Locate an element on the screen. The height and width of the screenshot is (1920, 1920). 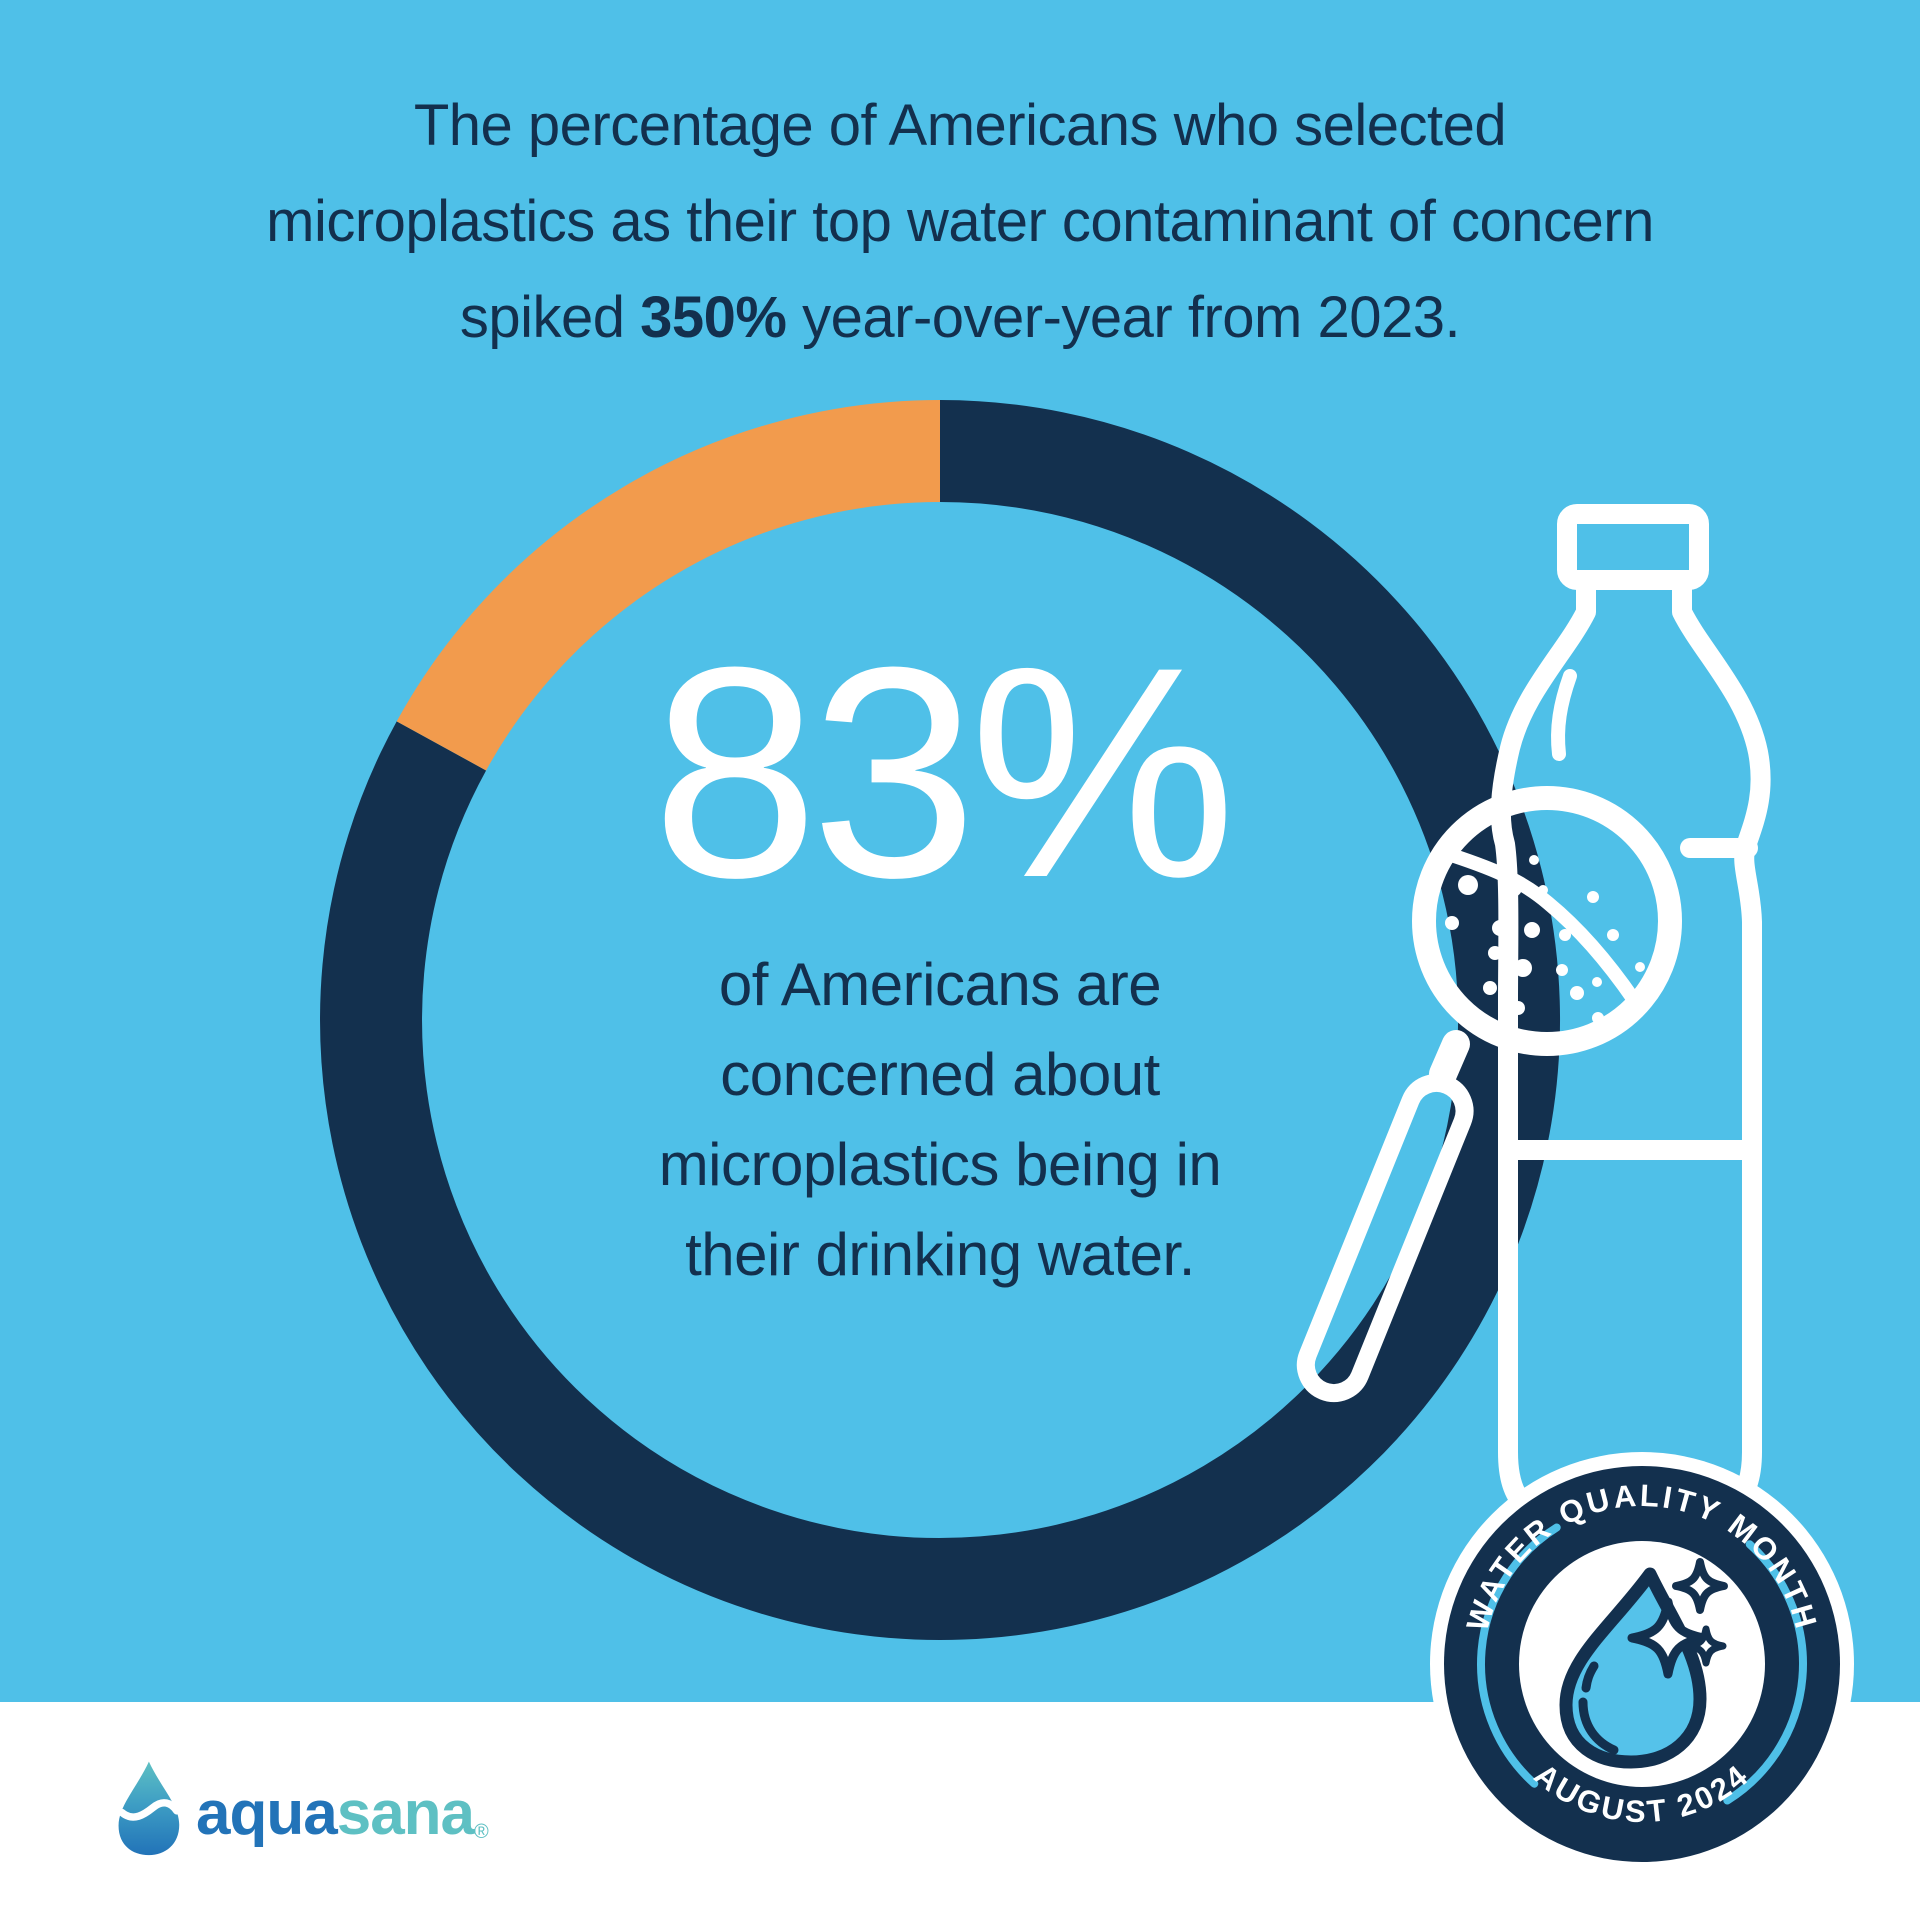
badge-sparkle-small is located at coordinates (1706, 1646).